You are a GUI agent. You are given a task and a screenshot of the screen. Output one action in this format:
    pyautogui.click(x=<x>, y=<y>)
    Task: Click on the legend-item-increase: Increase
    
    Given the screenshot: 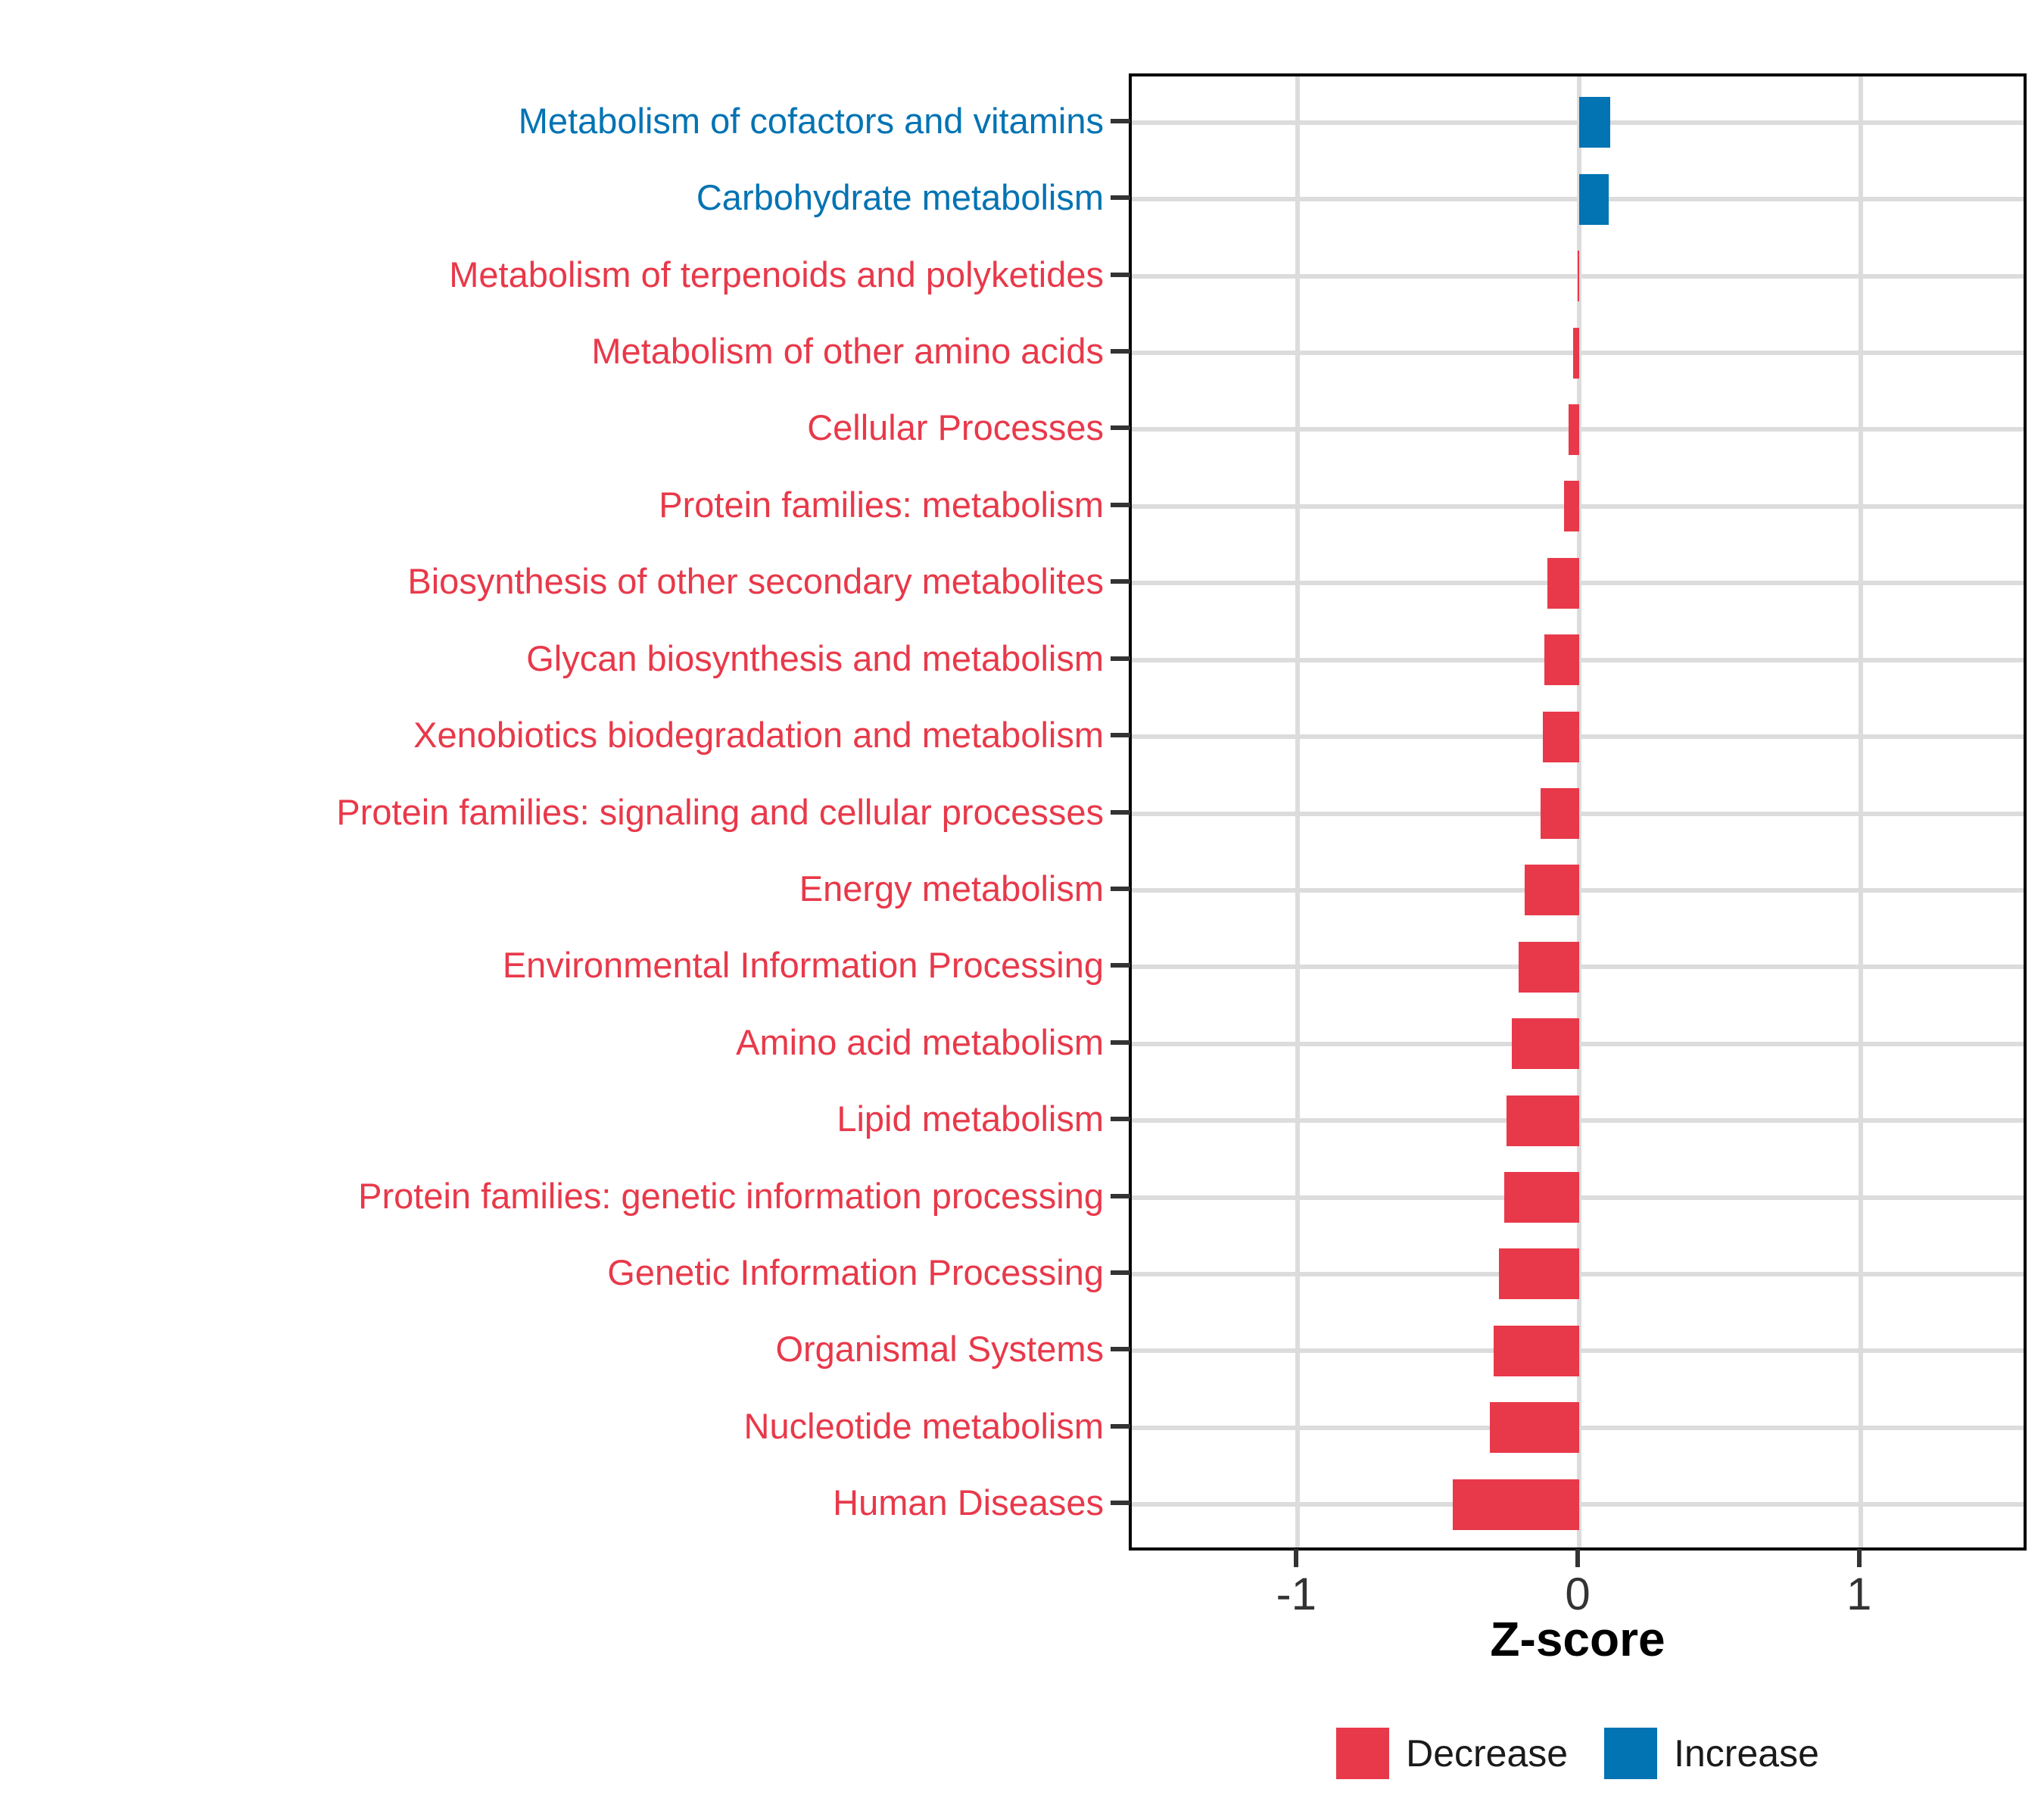 What is the action you would take?
    pyautogui.click(x=1711, y=1753)
    